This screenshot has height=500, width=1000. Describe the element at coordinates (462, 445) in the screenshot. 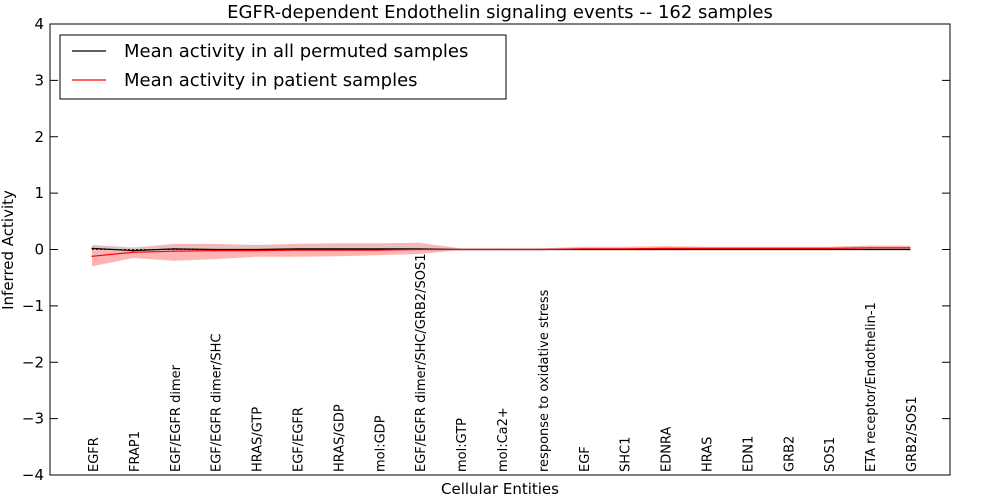

I see `x-tick-label: mol:GTP` at that location.